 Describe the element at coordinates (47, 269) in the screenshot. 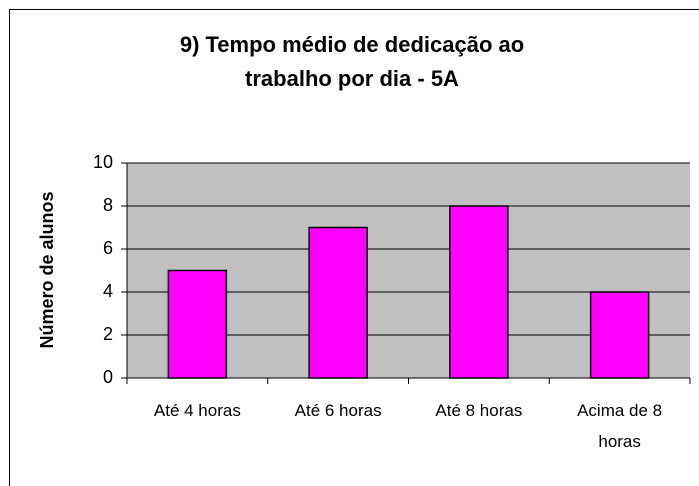

I see `y-axis-label: Número de alunos` at that location.